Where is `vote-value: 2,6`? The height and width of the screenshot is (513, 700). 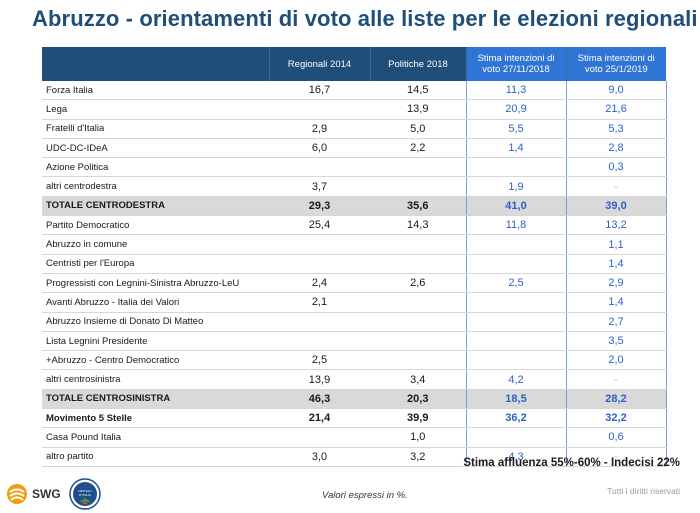 vote-value: 2,6 is located at coordinates (418, 283).